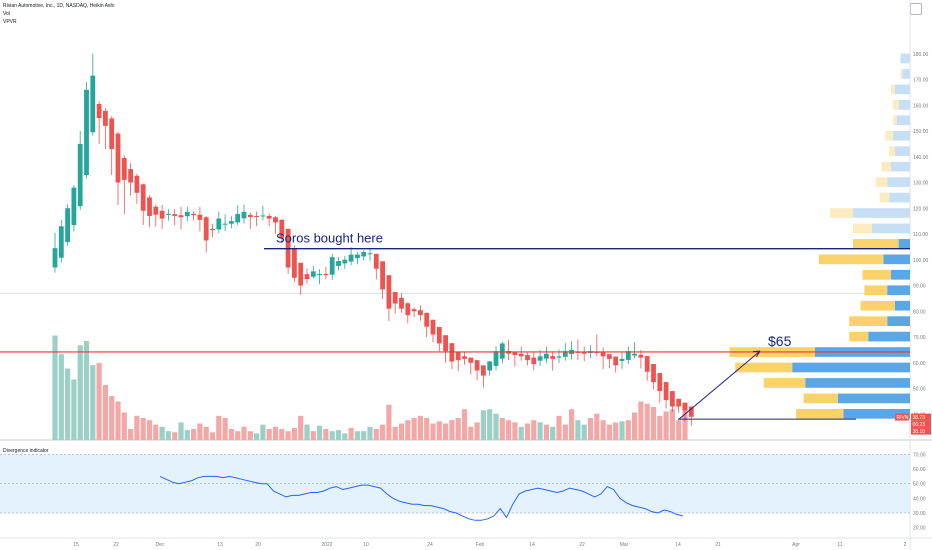 Image resolution: width=932 pixels, height=550 pixels. Describe the element at coordinates (10, 22) in the screenshot. I see `vpvr-legend: VPVR` at that location.